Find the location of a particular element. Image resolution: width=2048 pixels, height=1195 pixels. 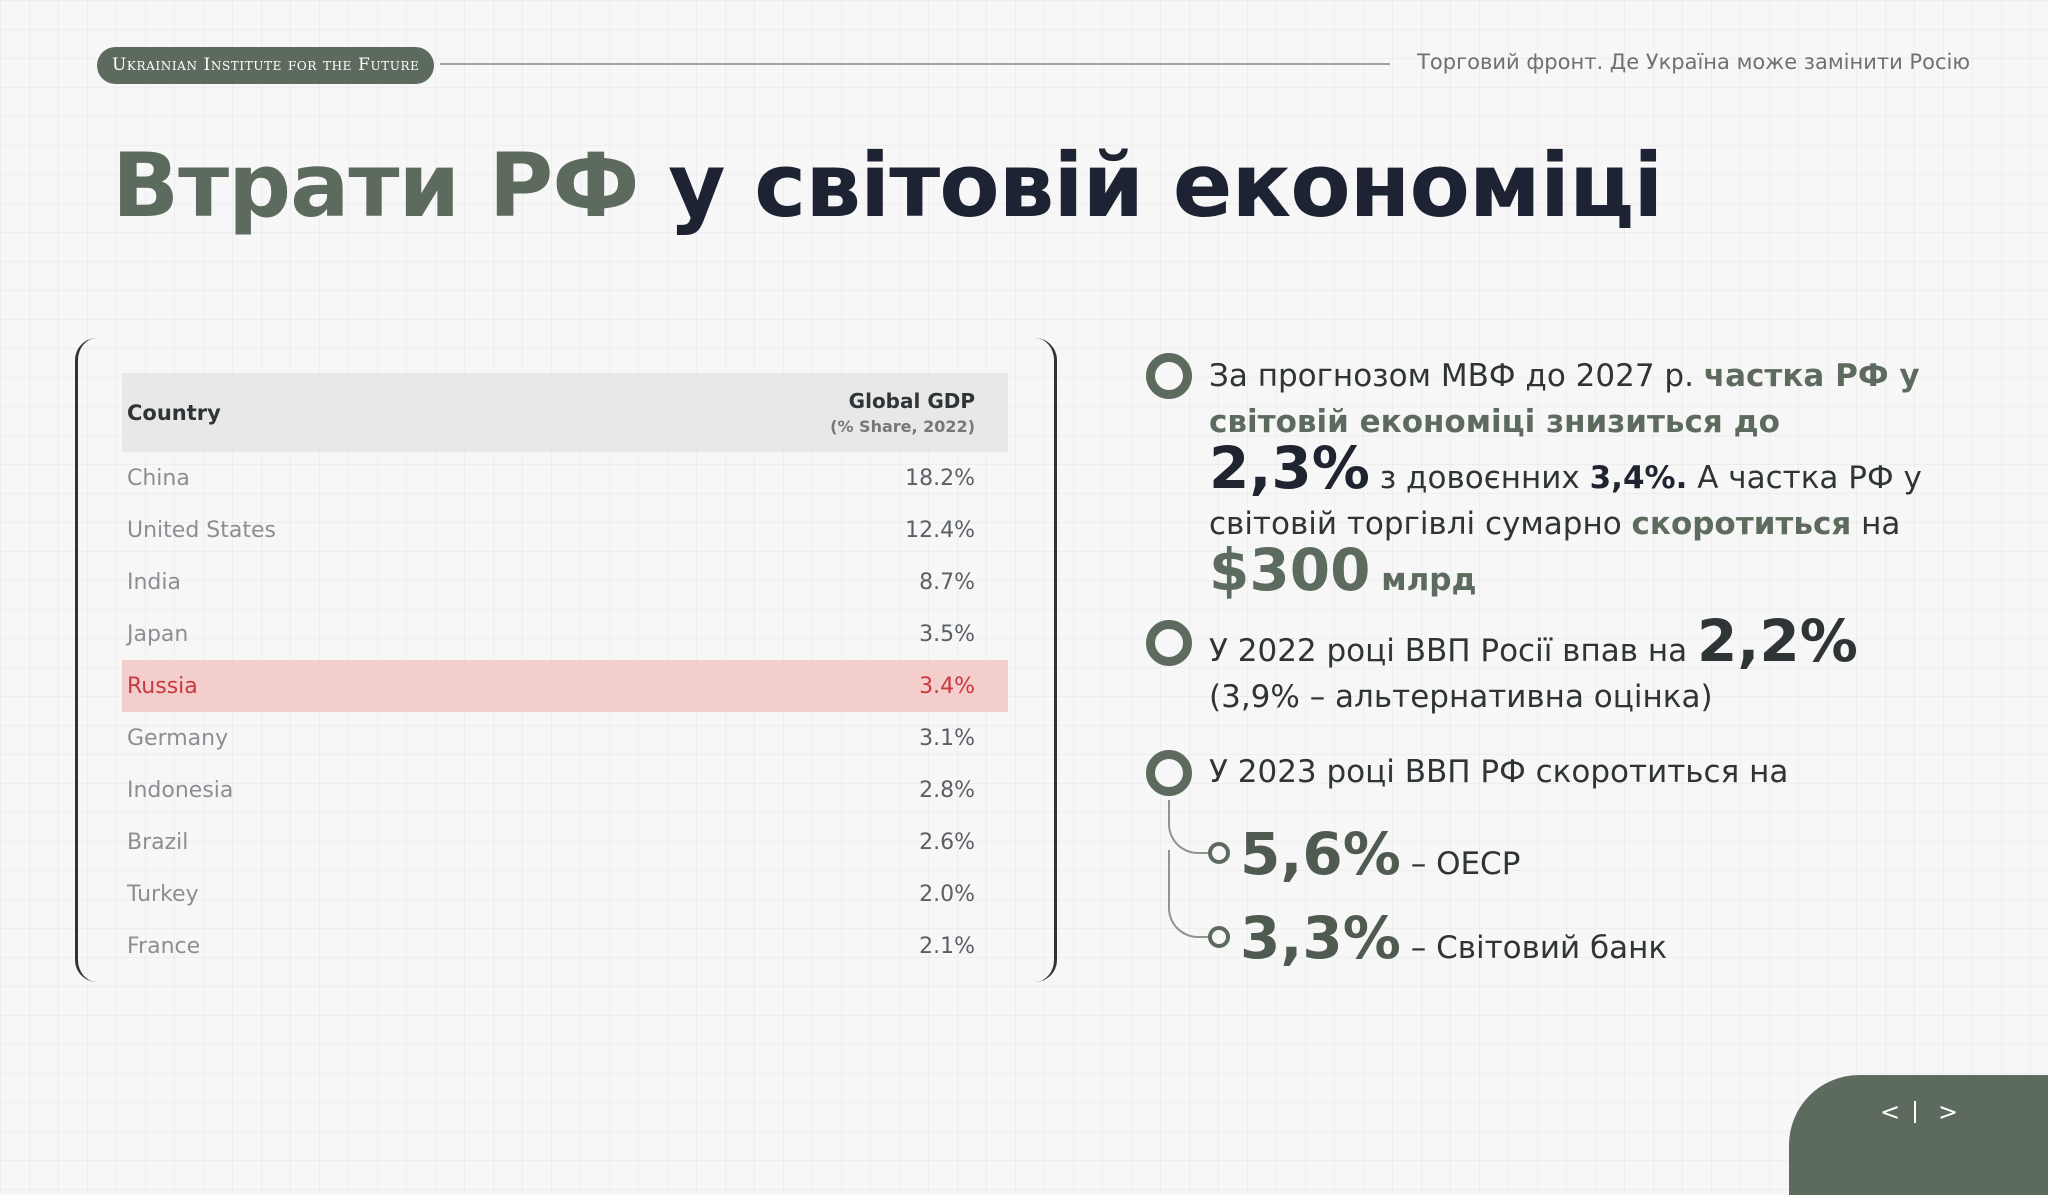

country-cell: Brazil is located at coordinates (158, 842).